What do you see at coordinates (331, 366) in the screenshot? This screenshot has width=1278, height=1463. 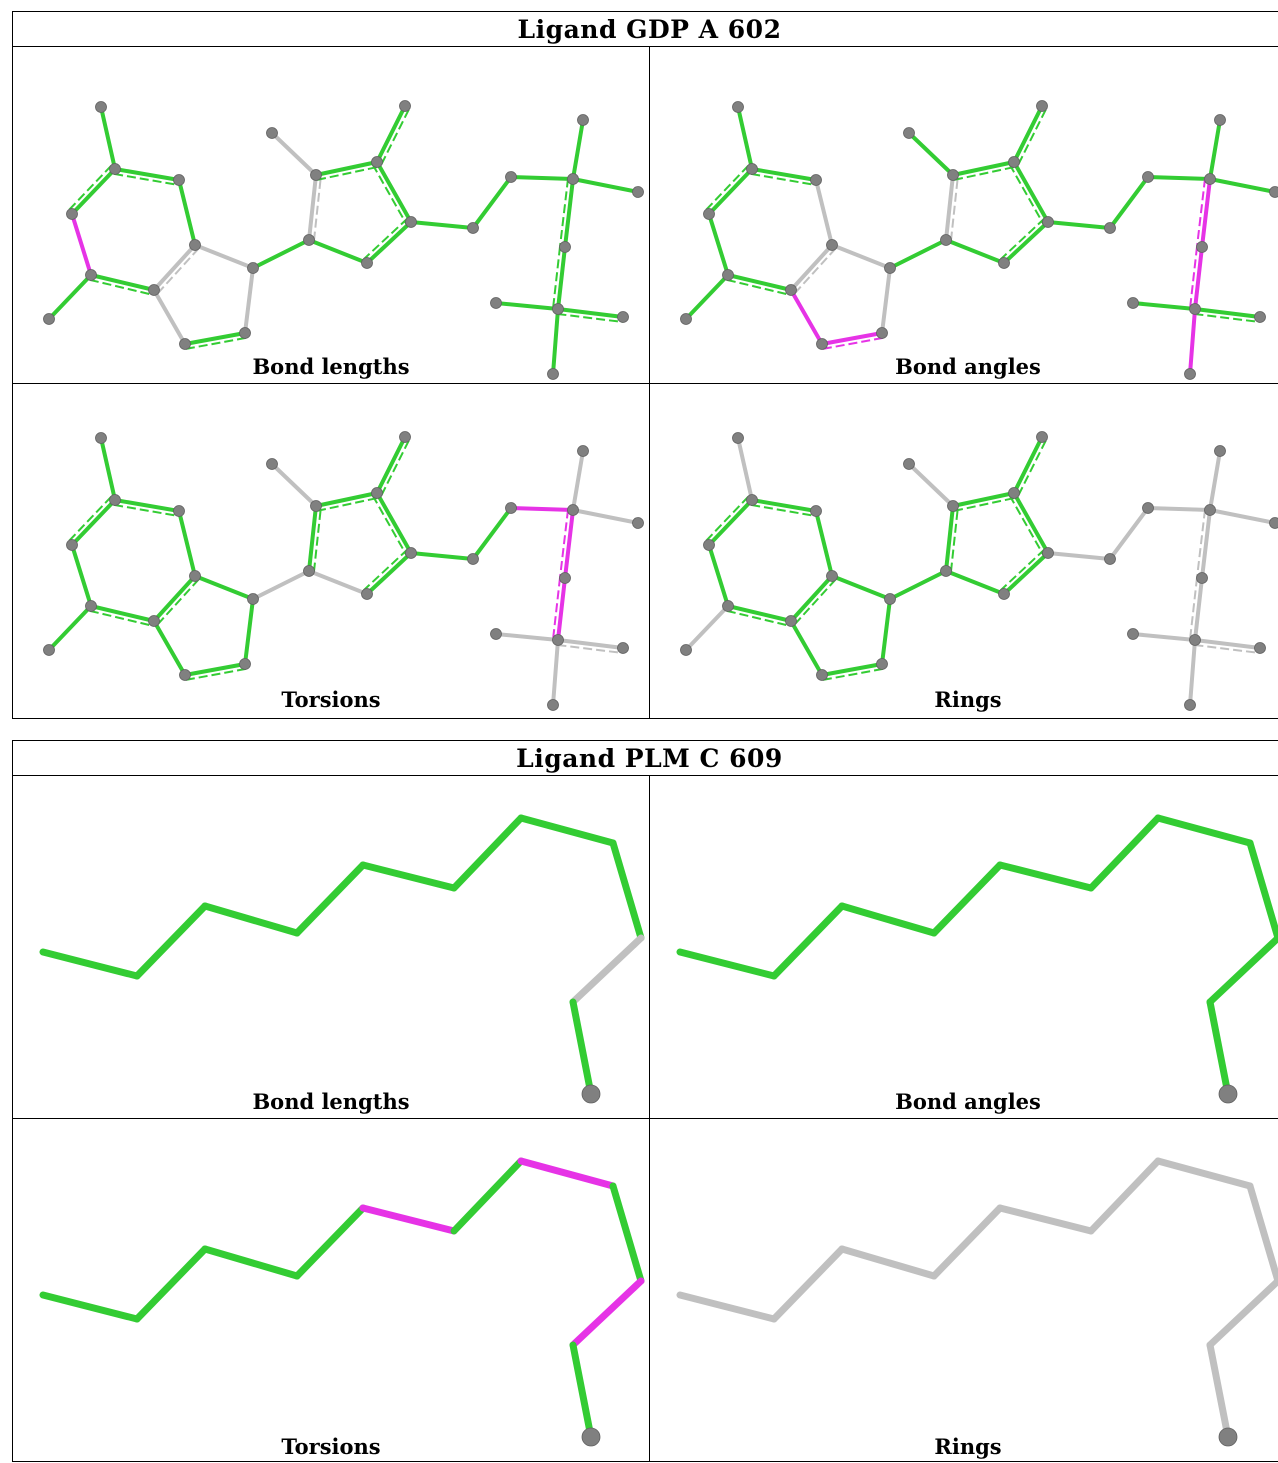 I see `panel-caption: Bond lengths` at bounding box center [331, 366].